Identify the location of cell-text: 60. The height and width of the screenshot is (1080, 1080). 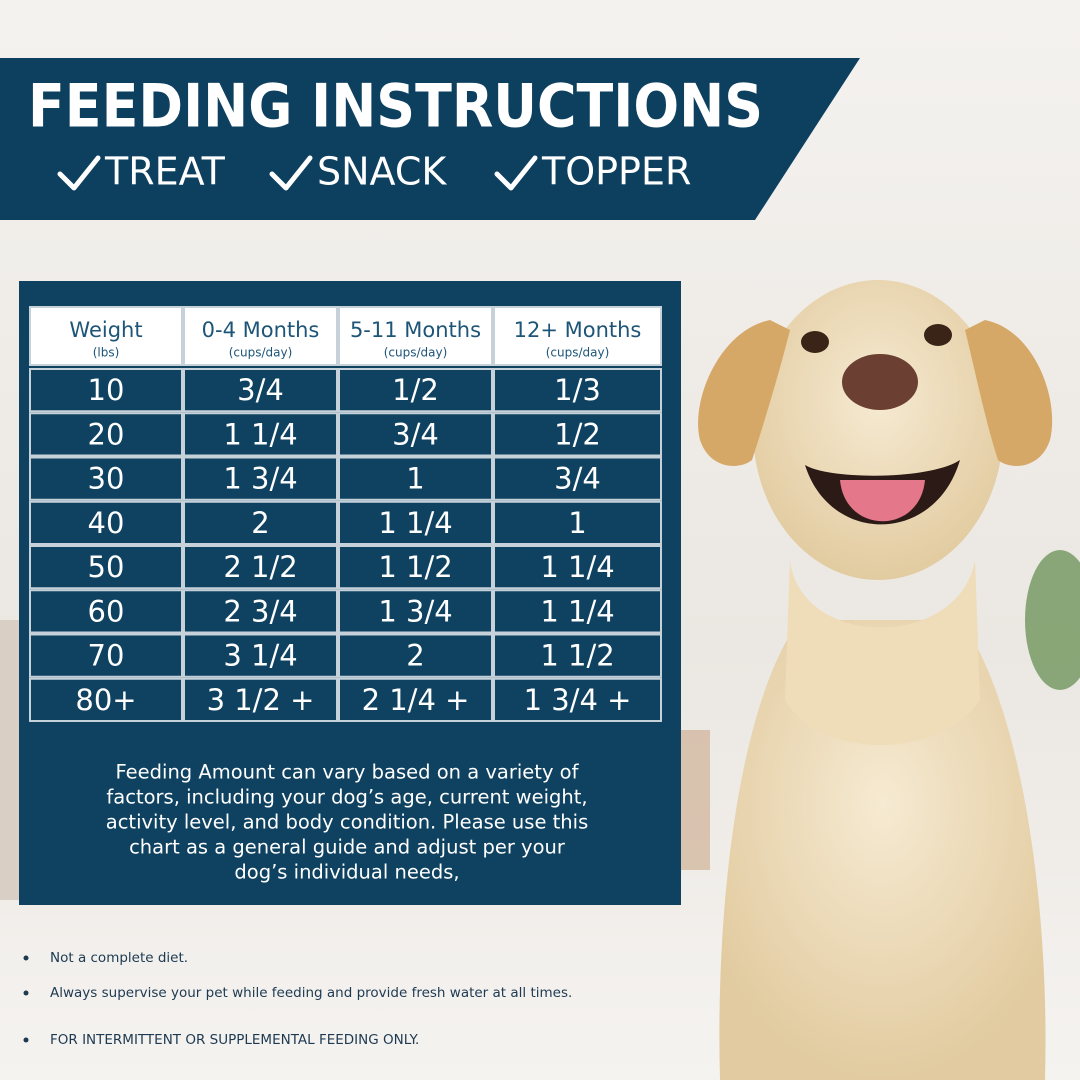
(106, 611).